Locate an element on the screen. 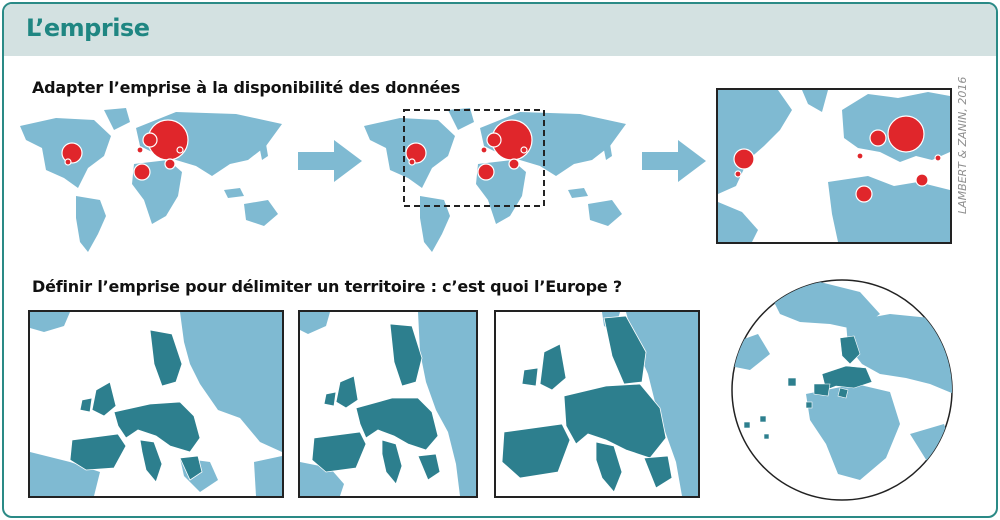 This screenshot has height=520, width=1000. extent-box is located at coordinates (474, 158).